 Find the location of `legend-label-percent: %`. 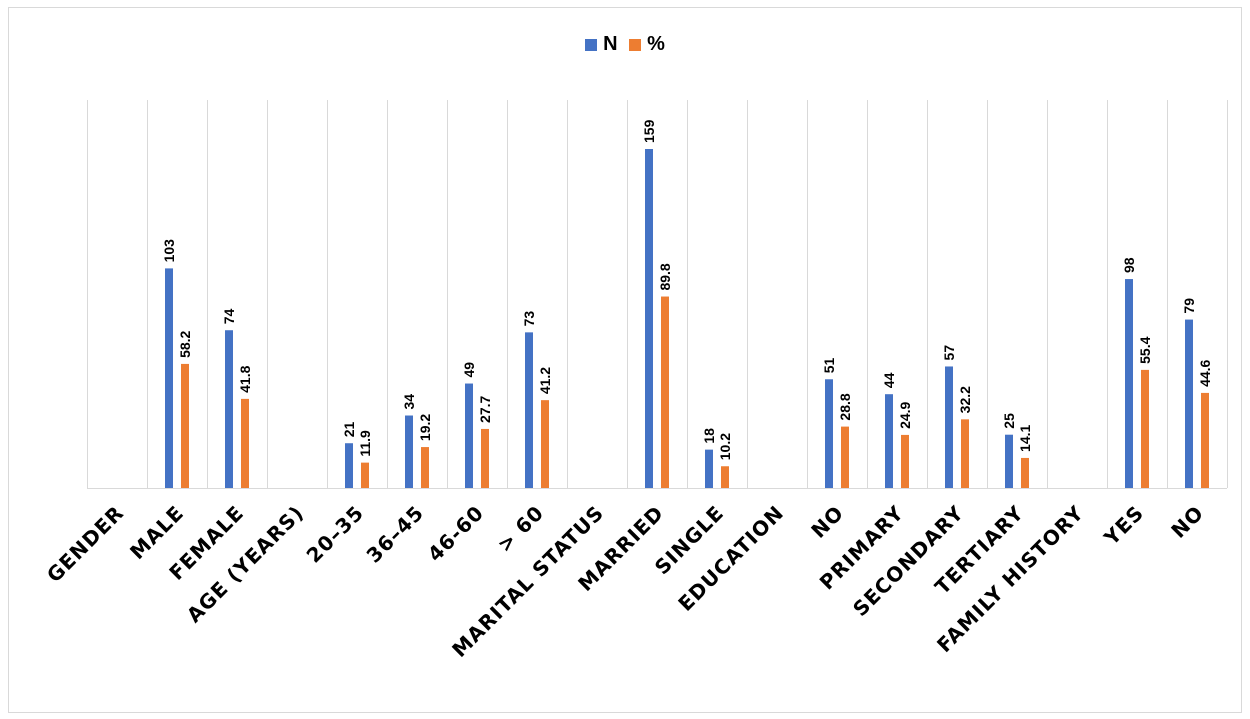

legend-label-percent: % is located at coordinates (656, 44).